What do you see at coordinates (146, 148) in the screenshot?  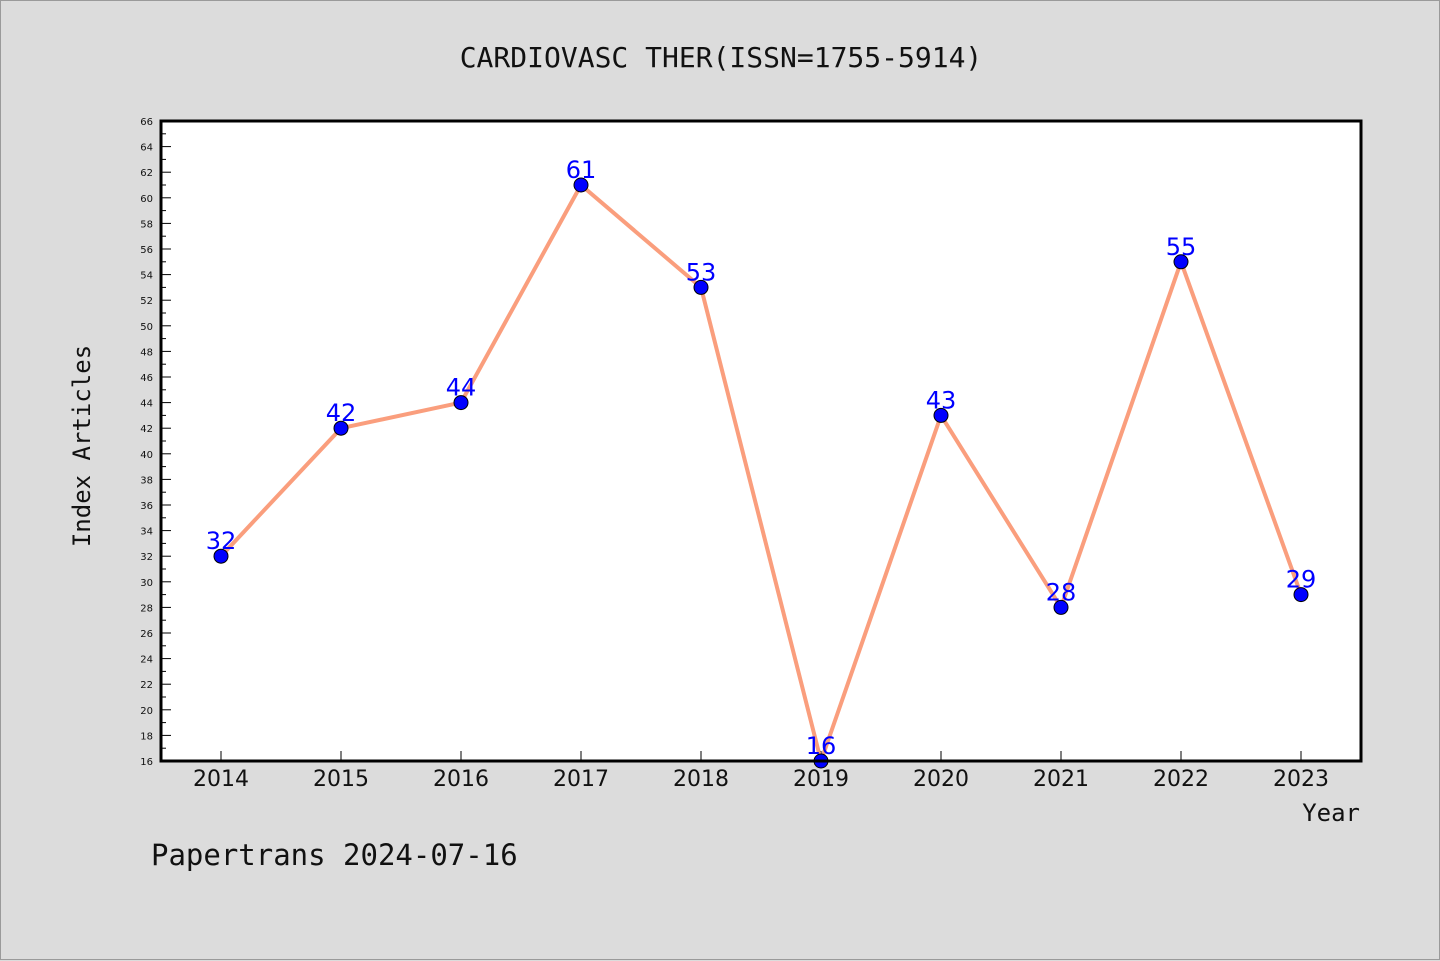 I see `y-tick-label: 64` at bounding box center [146, 148].